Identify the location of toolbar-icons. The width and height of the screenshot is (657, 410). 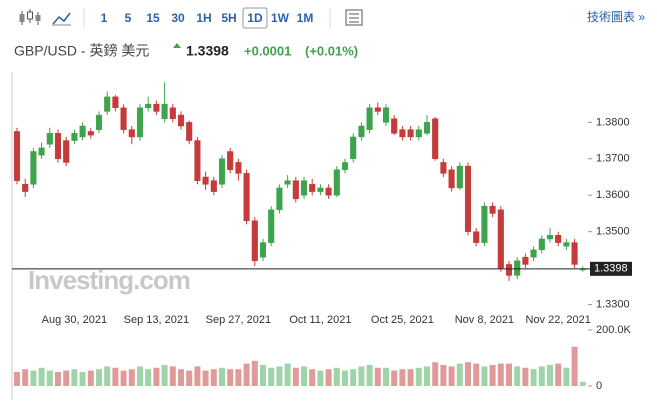
(191, 18).